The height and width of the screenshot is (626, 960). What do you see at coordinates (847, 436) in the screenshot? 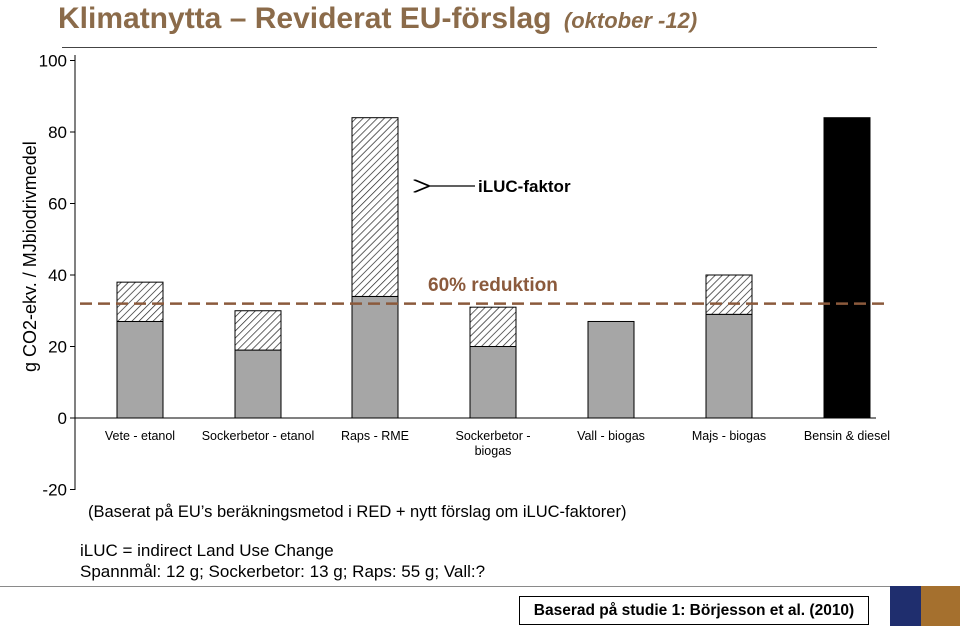
I see `x-category-label: Bensin & diesel` at bounding box center [847, 436].